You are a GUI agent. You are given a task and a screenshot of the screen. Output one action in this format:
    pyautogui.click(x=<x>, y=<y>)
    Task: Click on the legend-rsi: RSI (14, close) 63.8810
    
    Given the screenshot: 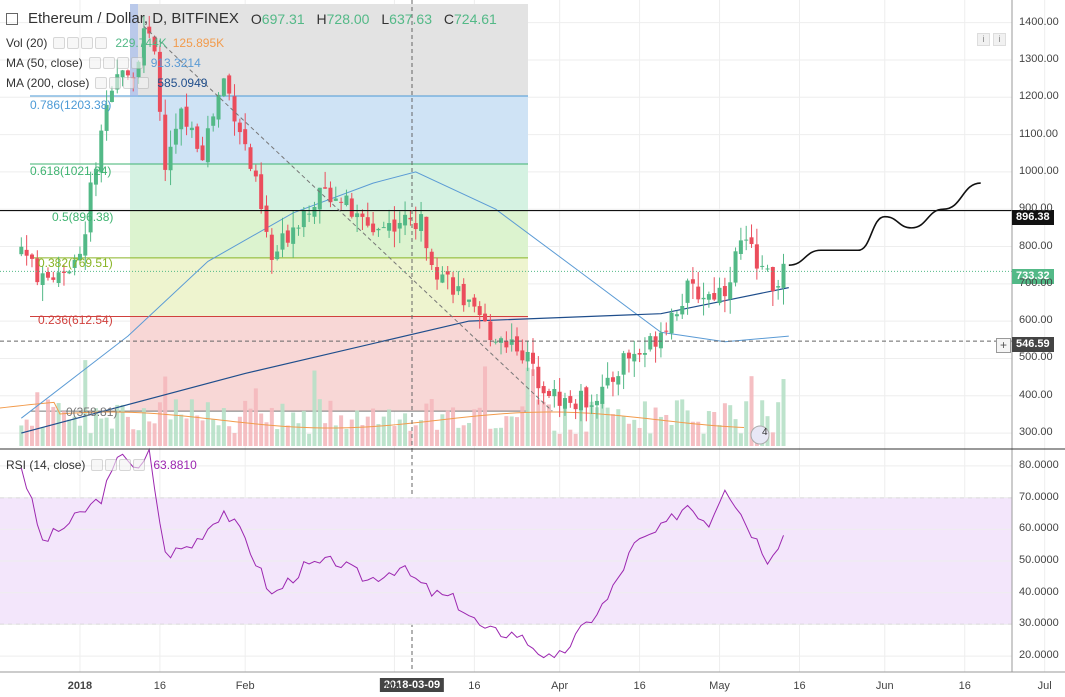 What is the action you would take?
    pyautogui.click(x=101, y=465)
    